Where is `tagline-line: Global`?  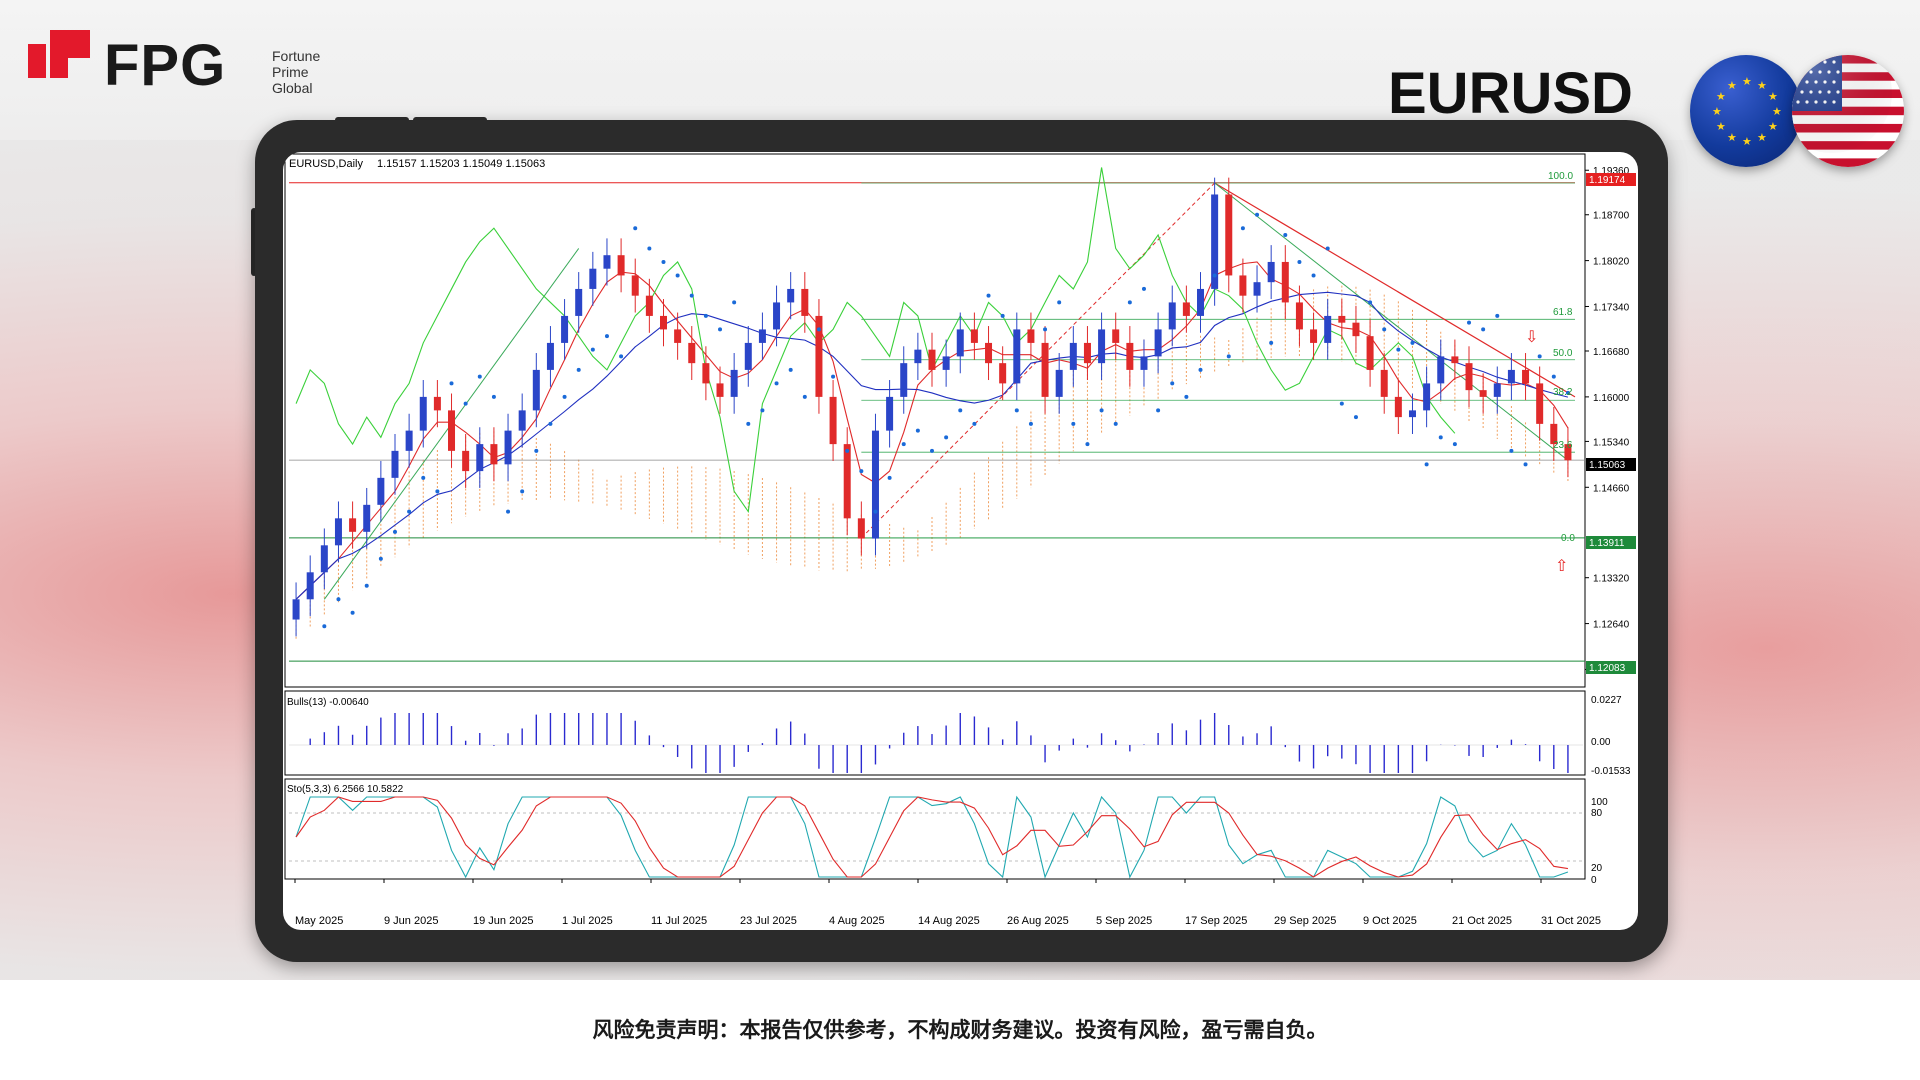
tagline-line: Global is located at coordinates (292, 88).